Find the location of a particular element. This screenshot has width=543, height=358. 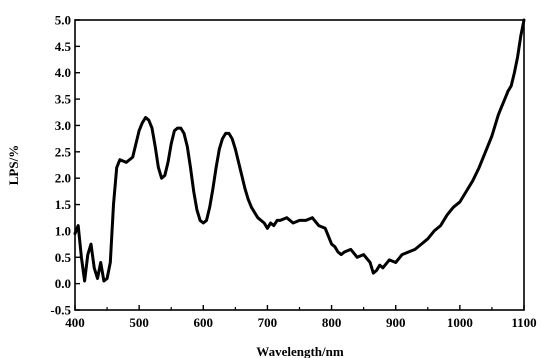

y-tick-label: 3.0 is located at coordinates (63, 125).